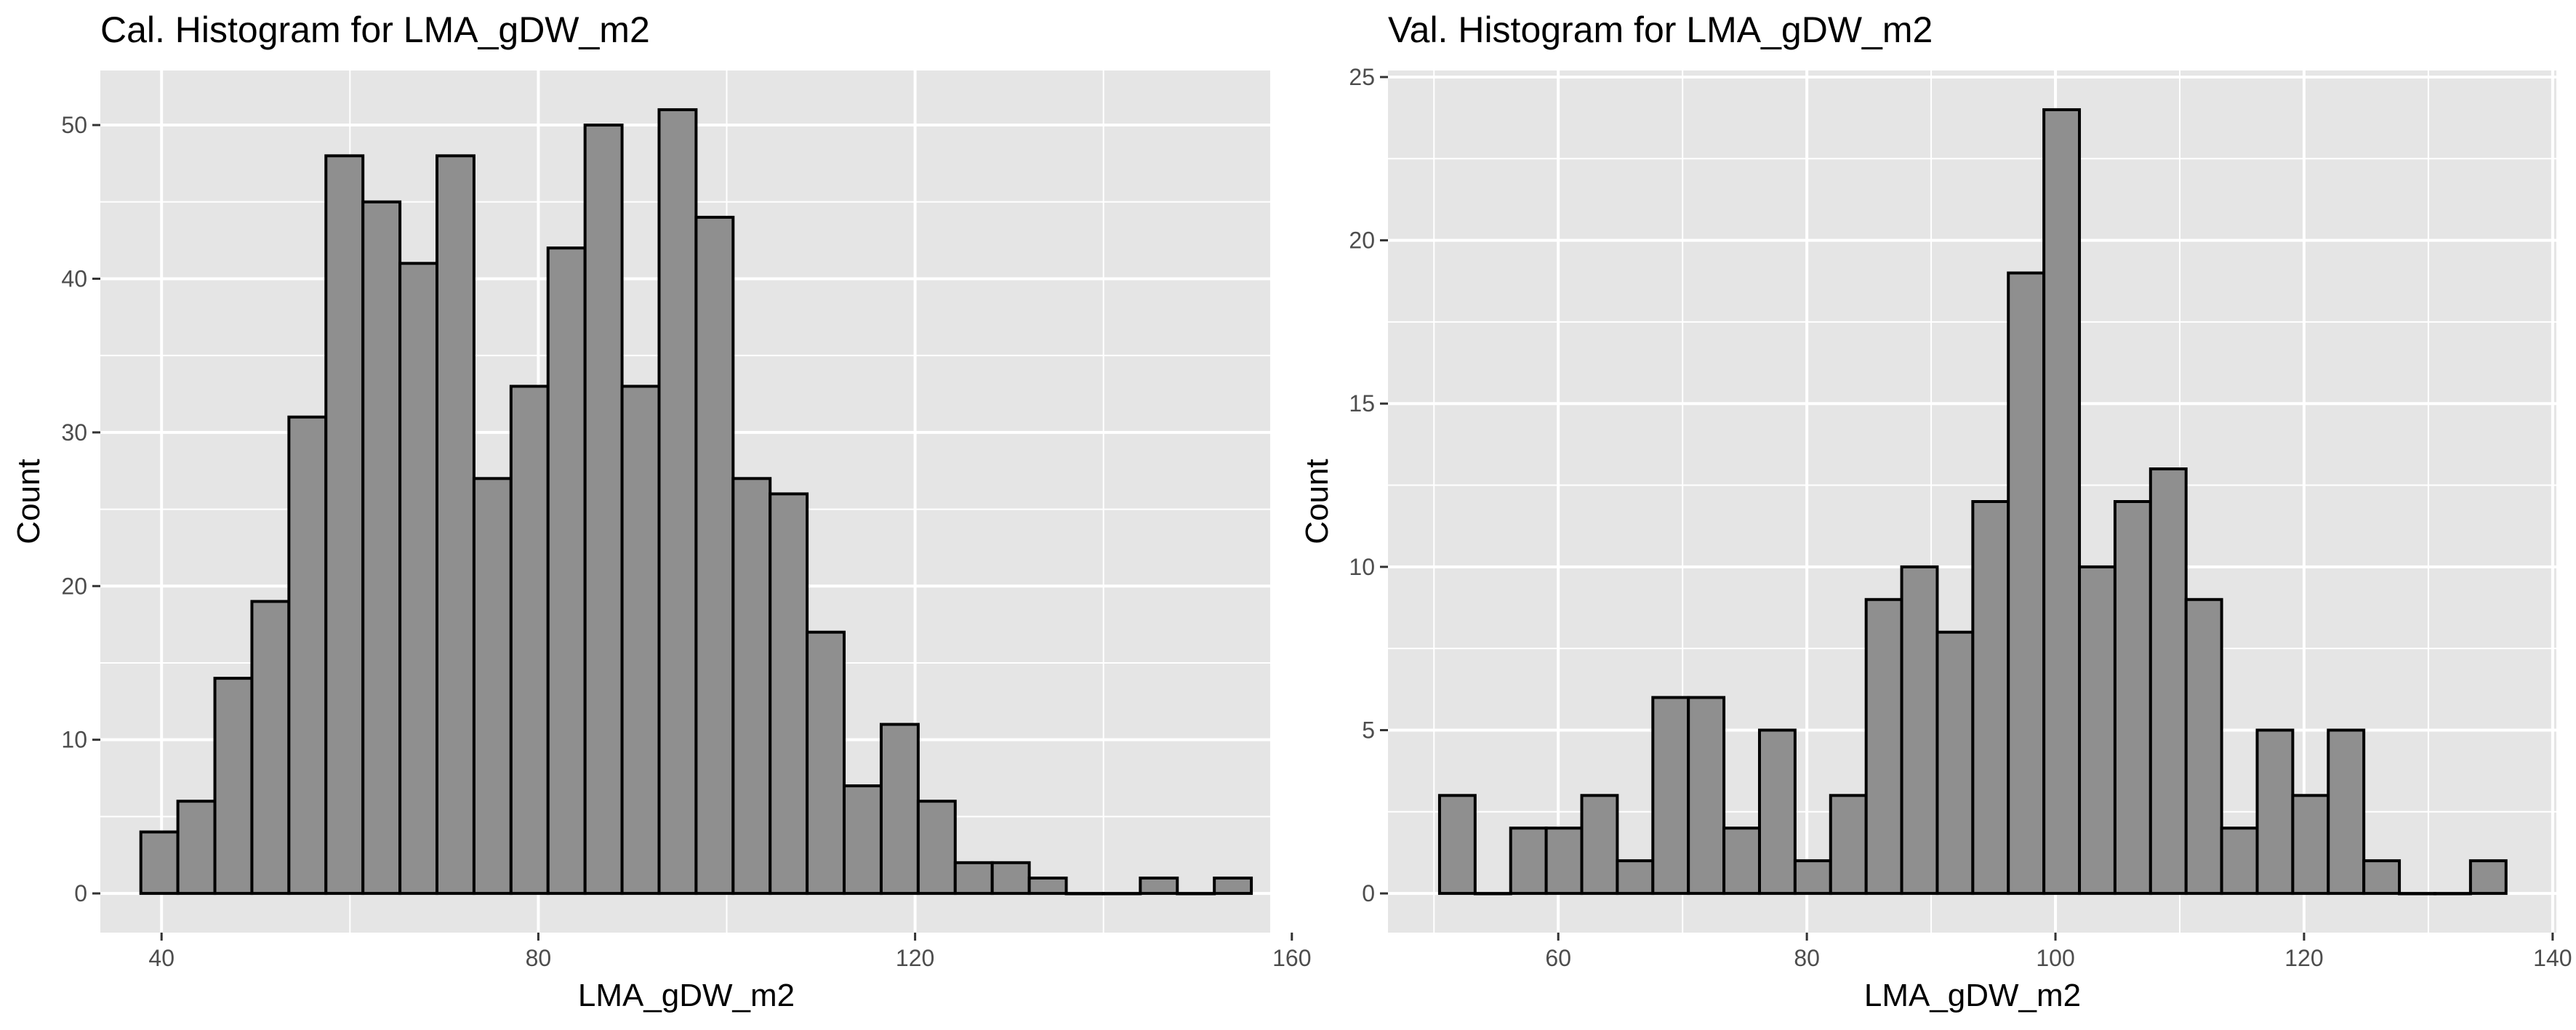 The image size is (2576, 1030). What do you see at coordinates (1558, 958) in the screenshot?
I see `val-x-tick-label: 60` at bounding box center [1558, 958].